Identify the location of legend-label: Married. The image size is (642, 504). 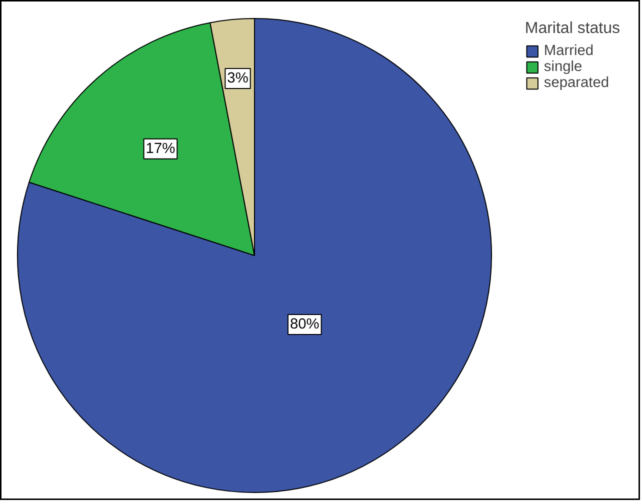
(569, 51).